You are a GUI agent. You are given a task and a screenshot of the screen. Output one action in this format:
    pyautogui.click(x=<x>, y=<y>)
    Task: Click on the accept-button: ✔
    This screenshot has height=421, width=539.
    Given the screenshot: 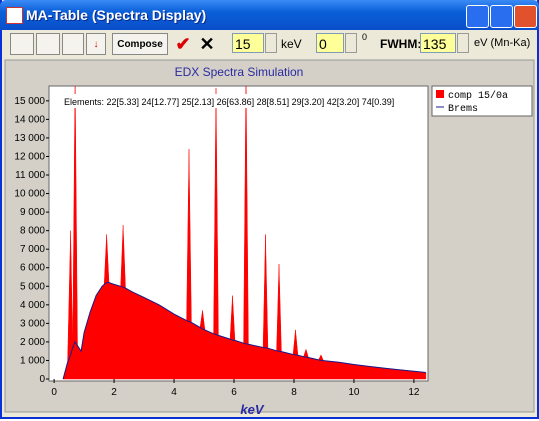 What is the action you would take?
    pyautogui.click(x=183, y=44)
    